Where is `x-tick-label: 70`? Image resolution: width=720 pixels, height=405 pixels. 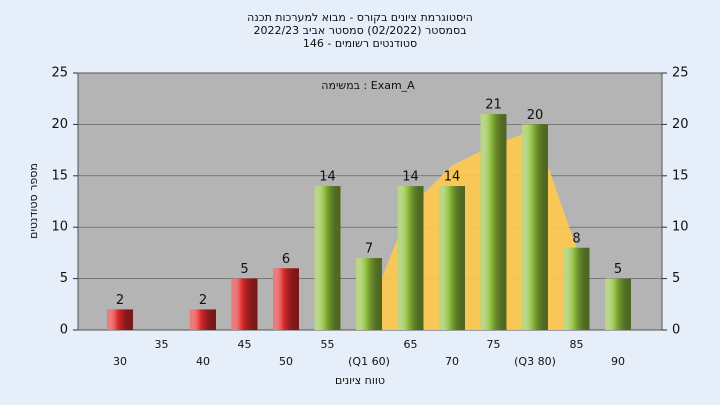 x-tick-label: 70 is located at coordinates (452, 361).